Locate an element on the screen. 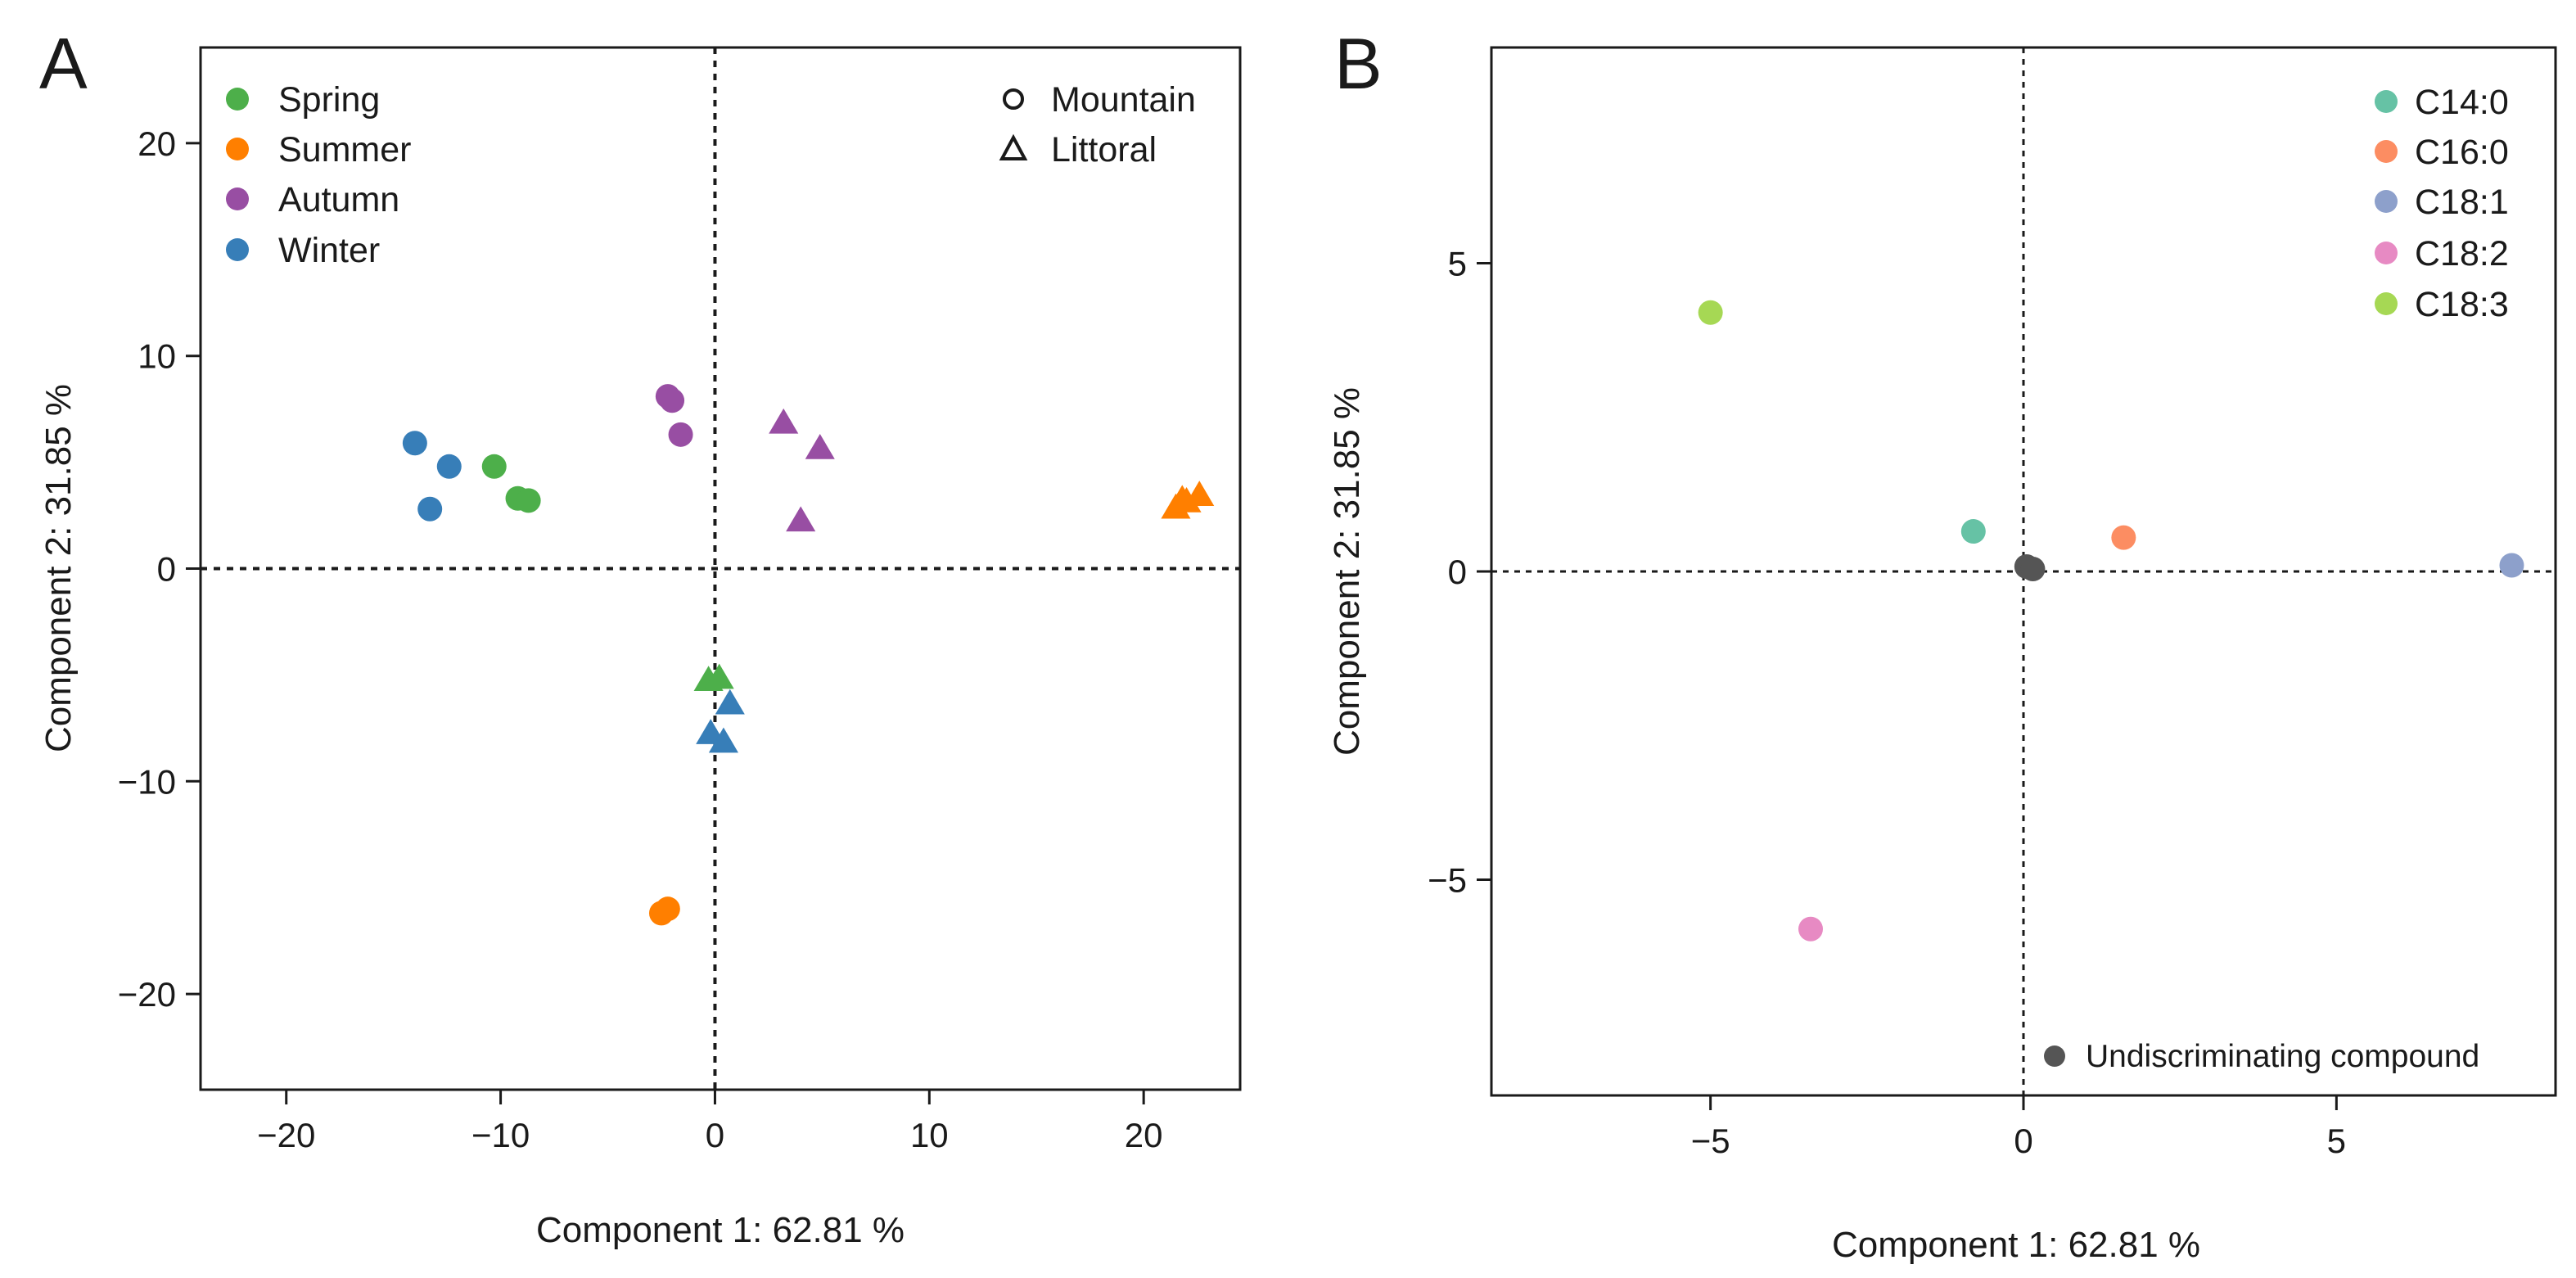 The height and width of the screenshot is (1278, 2576). legend-item-c18-2: C18:2 is located at coordinates (2442, 253).